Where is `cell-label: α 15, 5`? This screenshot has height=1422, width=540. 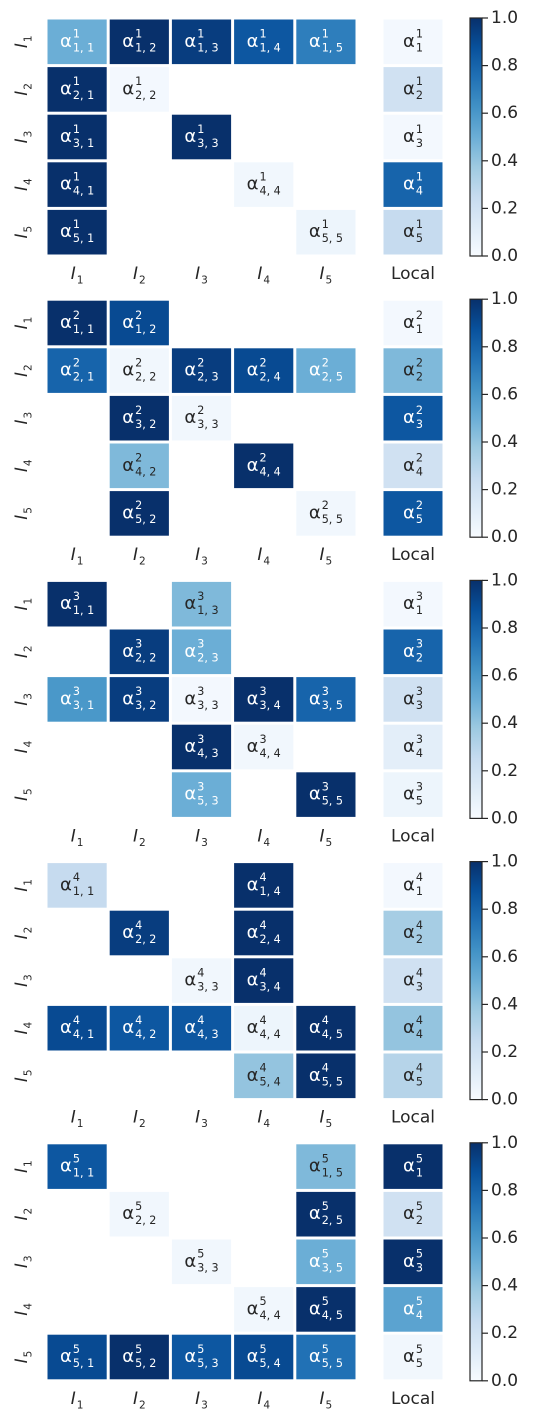
cell-label: α 15, 5 is located at coordinates (326, 231).